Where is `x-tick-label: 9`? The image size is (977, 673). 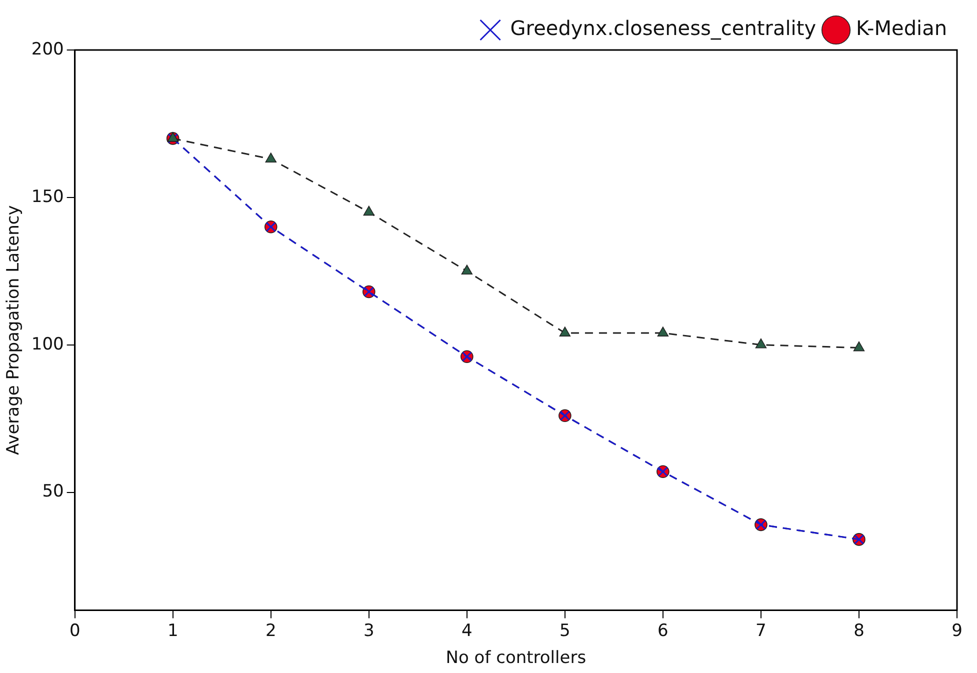
x-tick-label: 9 is located at coordinates (957, 630).